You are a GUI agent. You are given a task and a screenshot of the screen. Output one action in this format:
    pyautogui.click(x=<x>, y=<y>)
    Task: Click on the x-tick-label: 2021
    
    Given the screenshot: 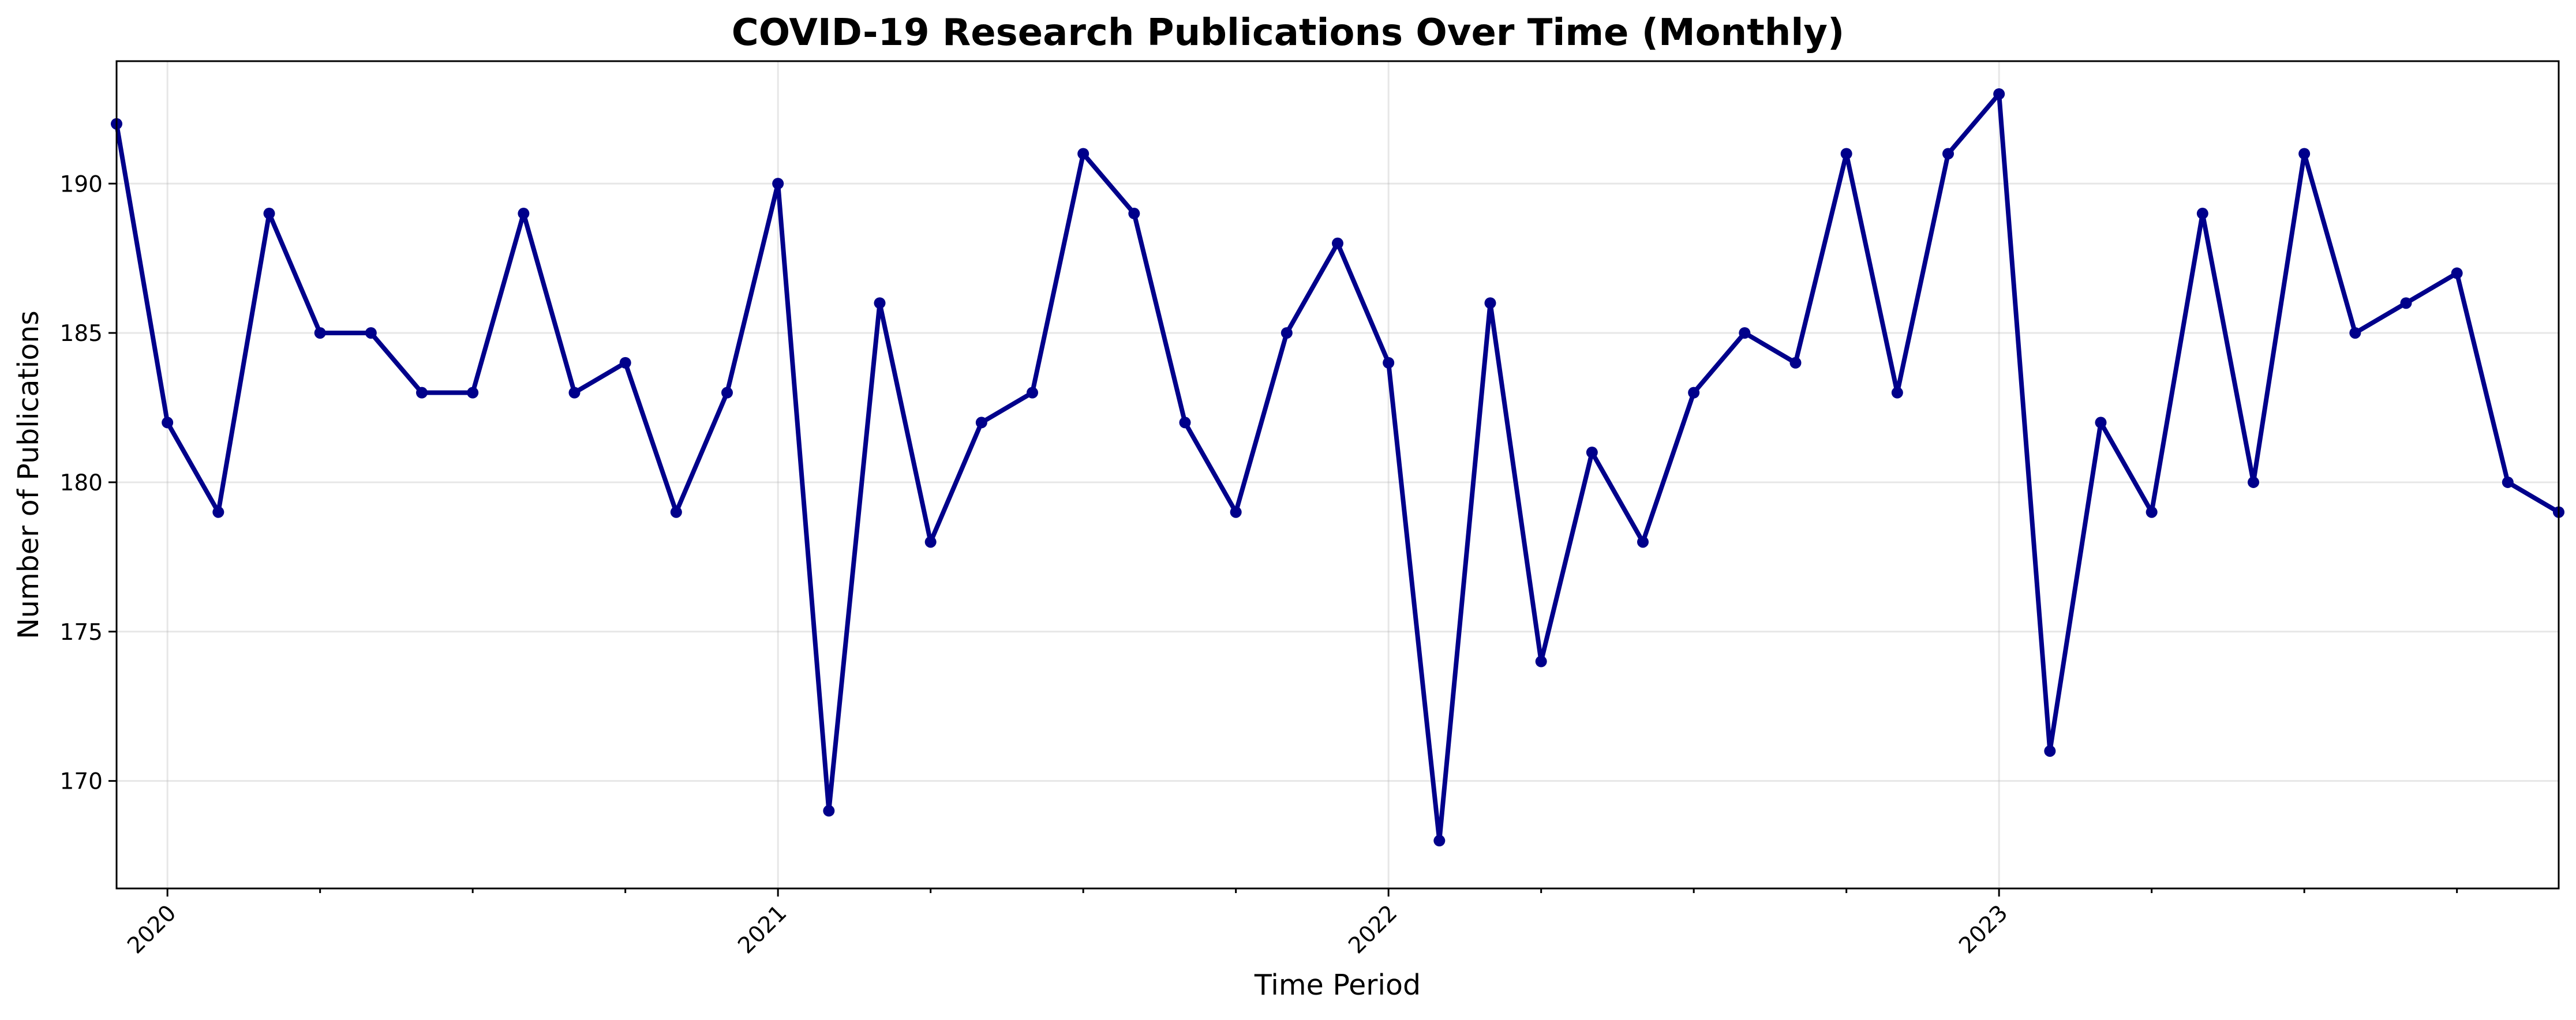 What is the action you would take?
    pyautogui.click(x=762, y=929)
    